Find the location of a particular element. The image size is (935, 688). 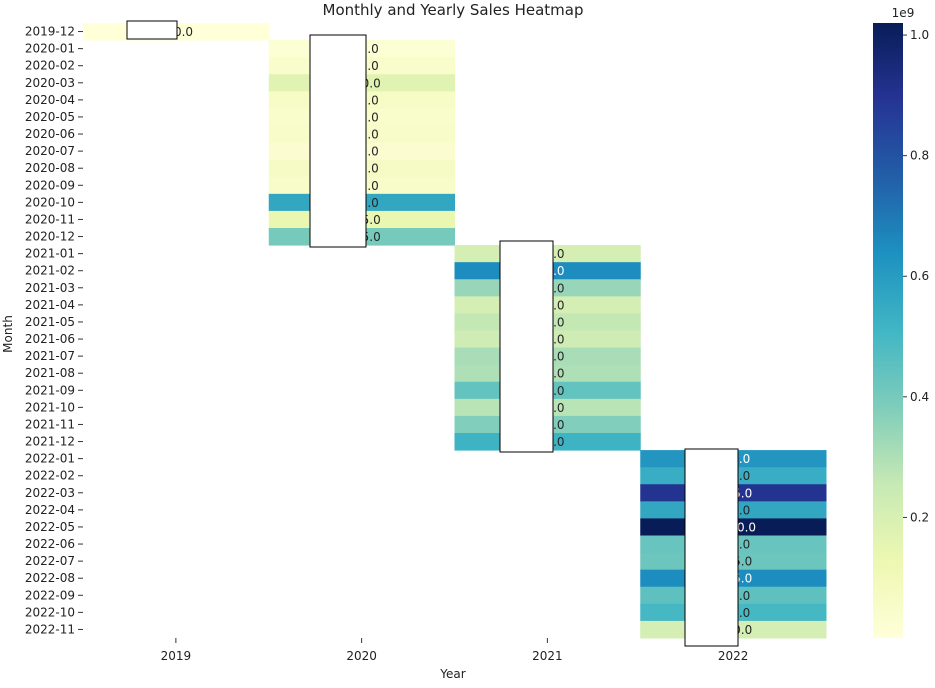

y-tick-label: 2022-11 is located at coordinates (50, 629).